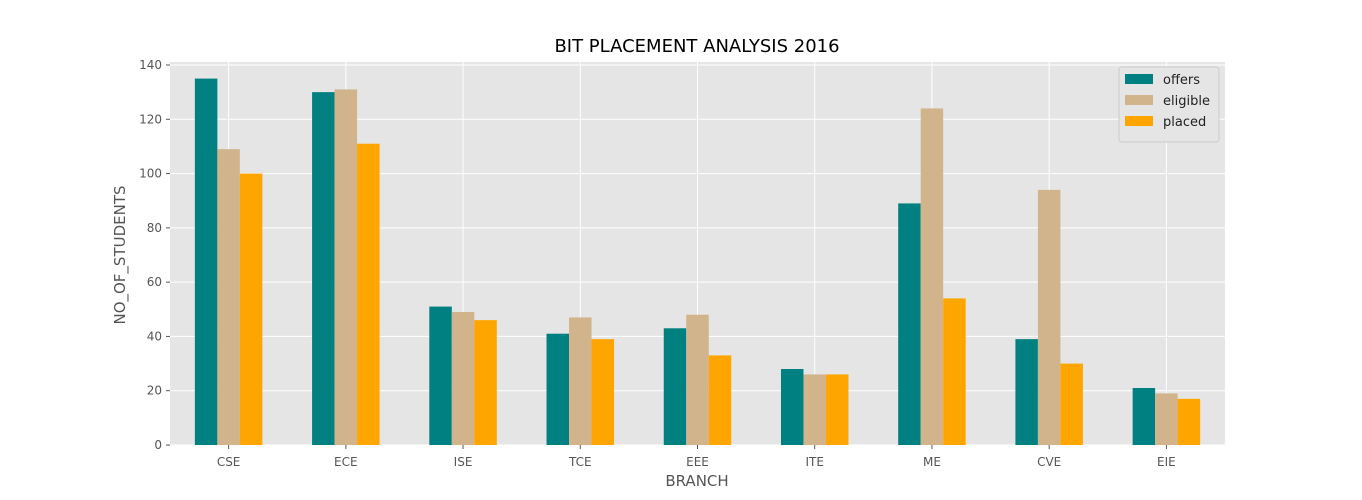 The width and height of the screenshot is (1362, 500). Describe the element at coordinates (154, 228) in the screenshot. I see `y-tick-label: 80` at that location.